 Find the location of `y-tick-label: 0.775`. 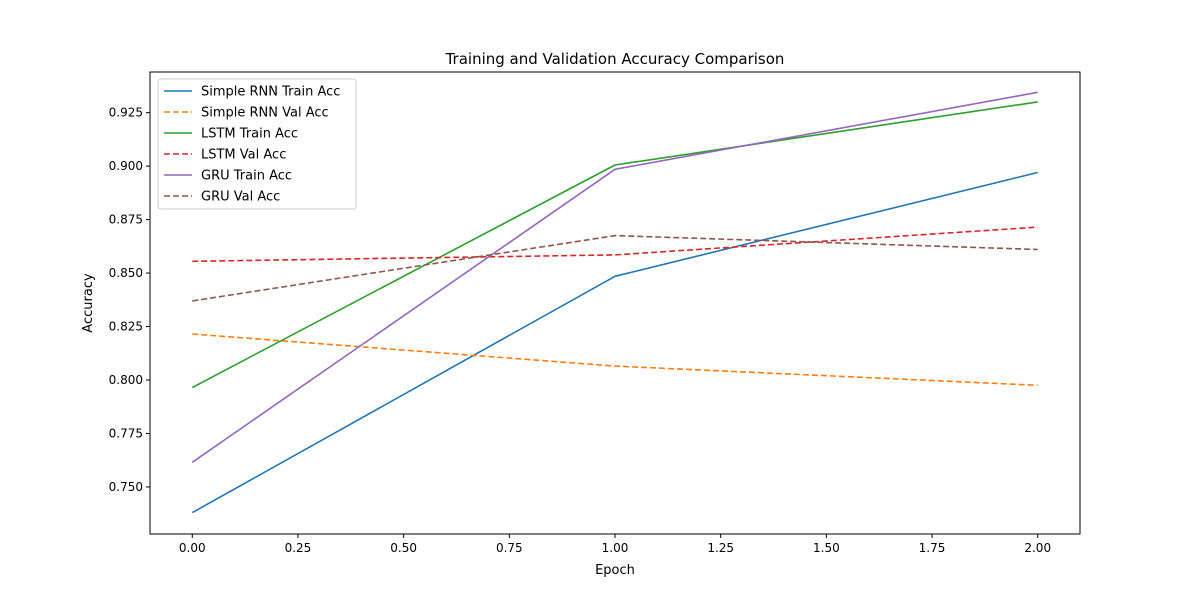

y-tick-label: 0.775 is located at coordinates (126, 433).